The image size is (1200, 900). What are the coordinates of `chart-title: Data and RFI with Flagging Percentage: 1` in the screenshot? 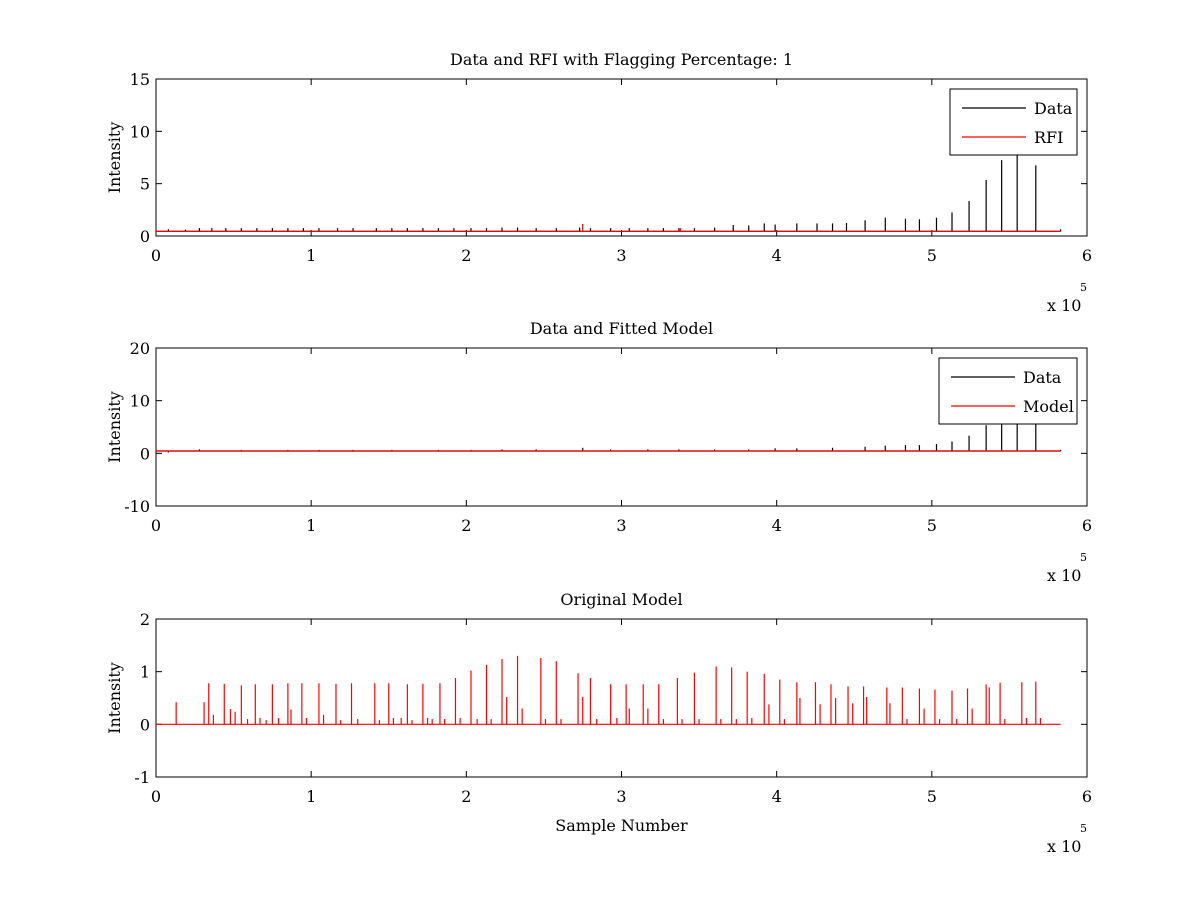 It's located at (621, 59).